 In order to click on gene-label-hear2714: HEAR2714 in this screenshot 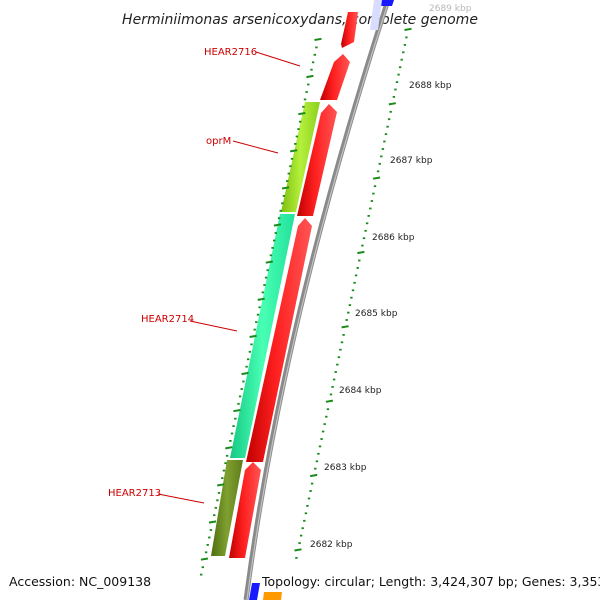, I will do `click(167, 319)`.